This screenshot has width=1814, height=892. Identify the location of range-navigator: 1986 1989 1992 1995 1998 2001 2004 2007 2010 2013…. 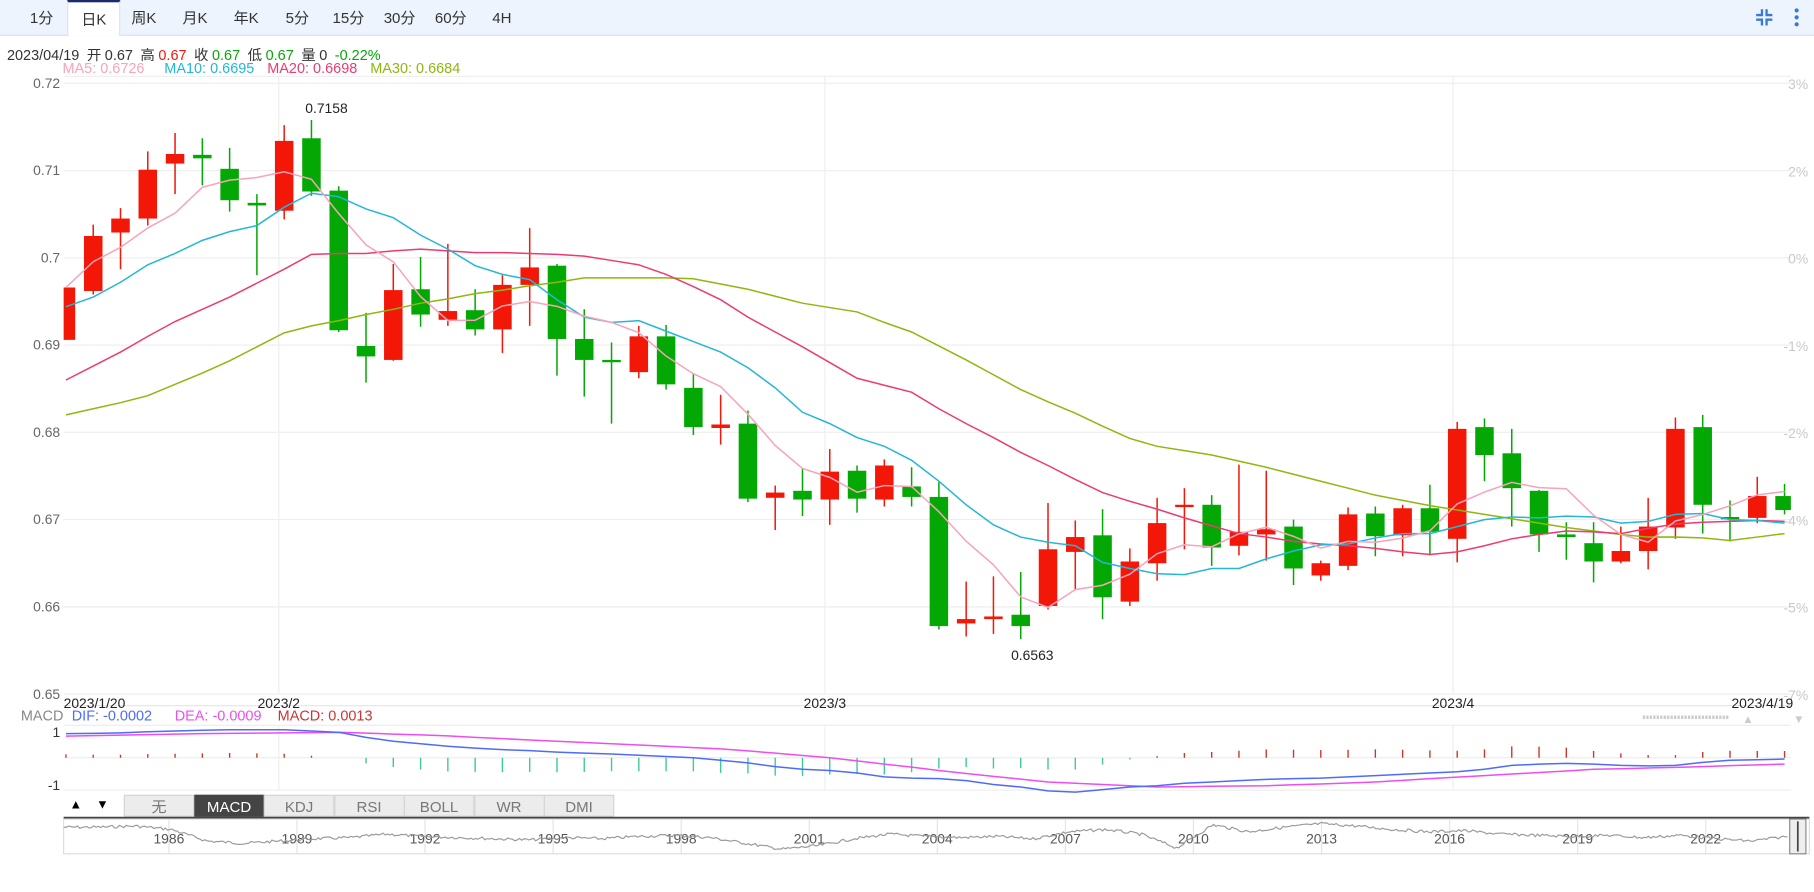
(907, 837).